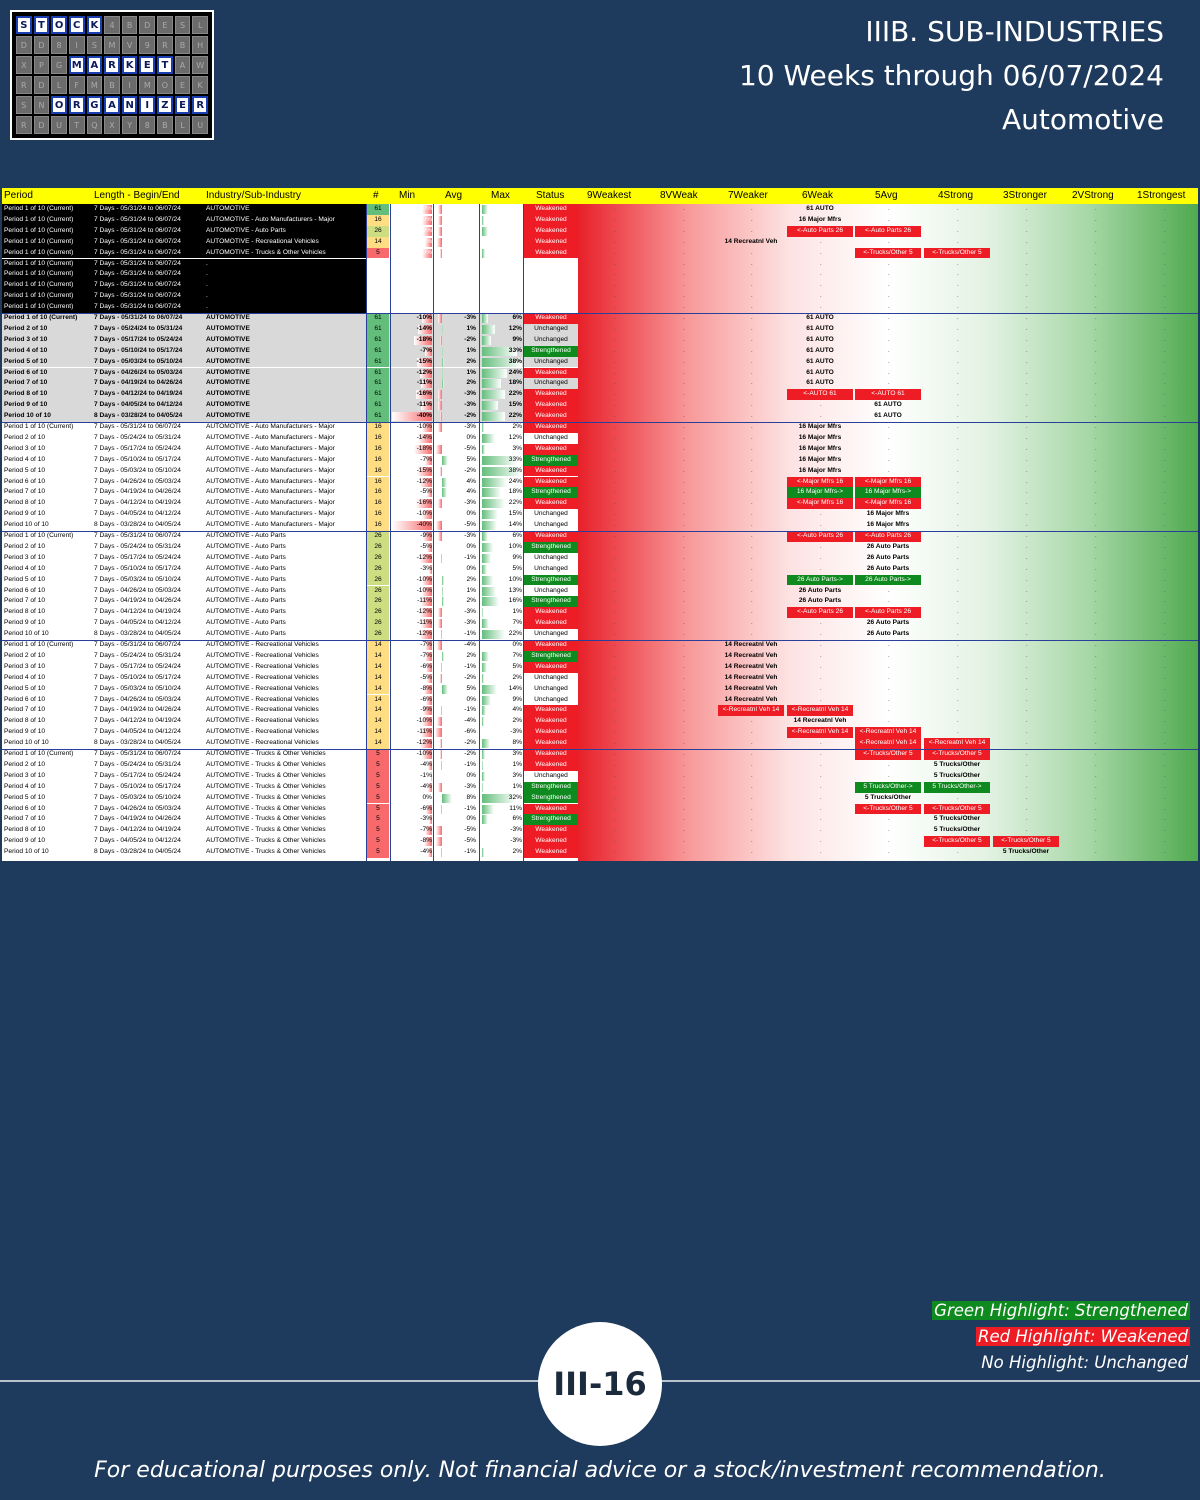 The width and height of the screenshot is (1200, 1500). Describe the element at coordinates (888, 231) in the screenshot. I see `strength-position-label: <-Auto Parts 26` at that location.